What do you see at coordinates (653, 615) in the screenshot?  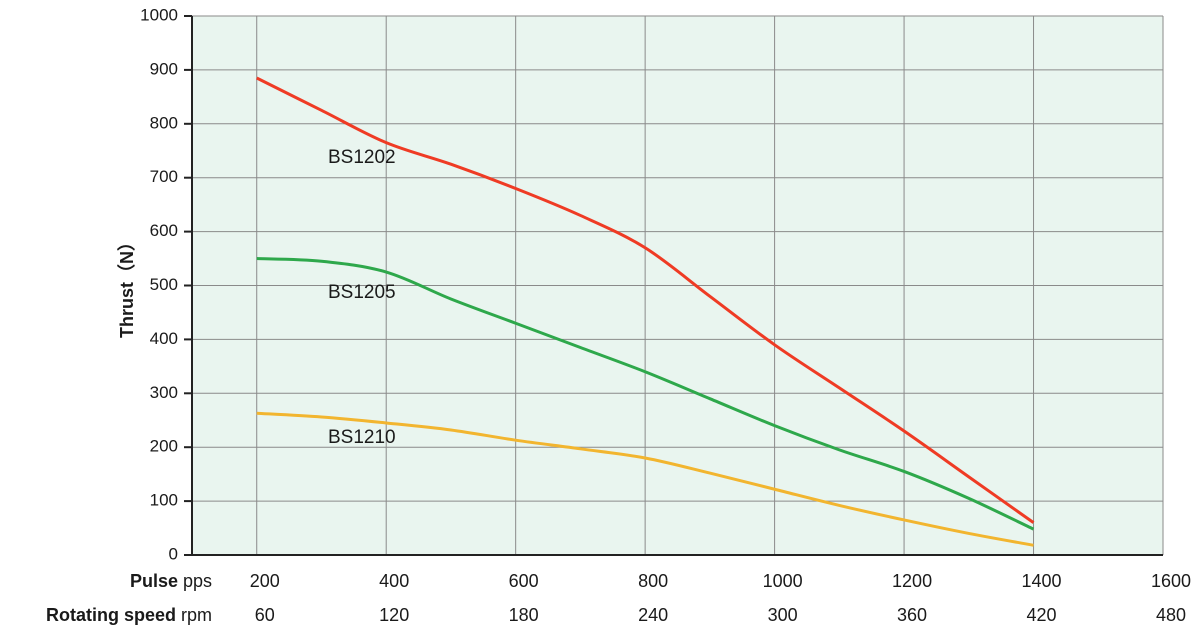 I see `x-tick-label: 240` at bounding box center [653, 615].